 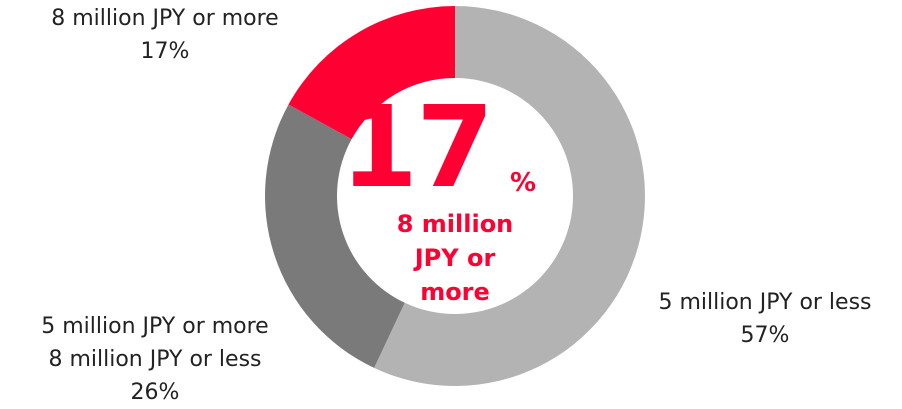 I want to click on center-caption-line: more, so click(x=455, y=292).